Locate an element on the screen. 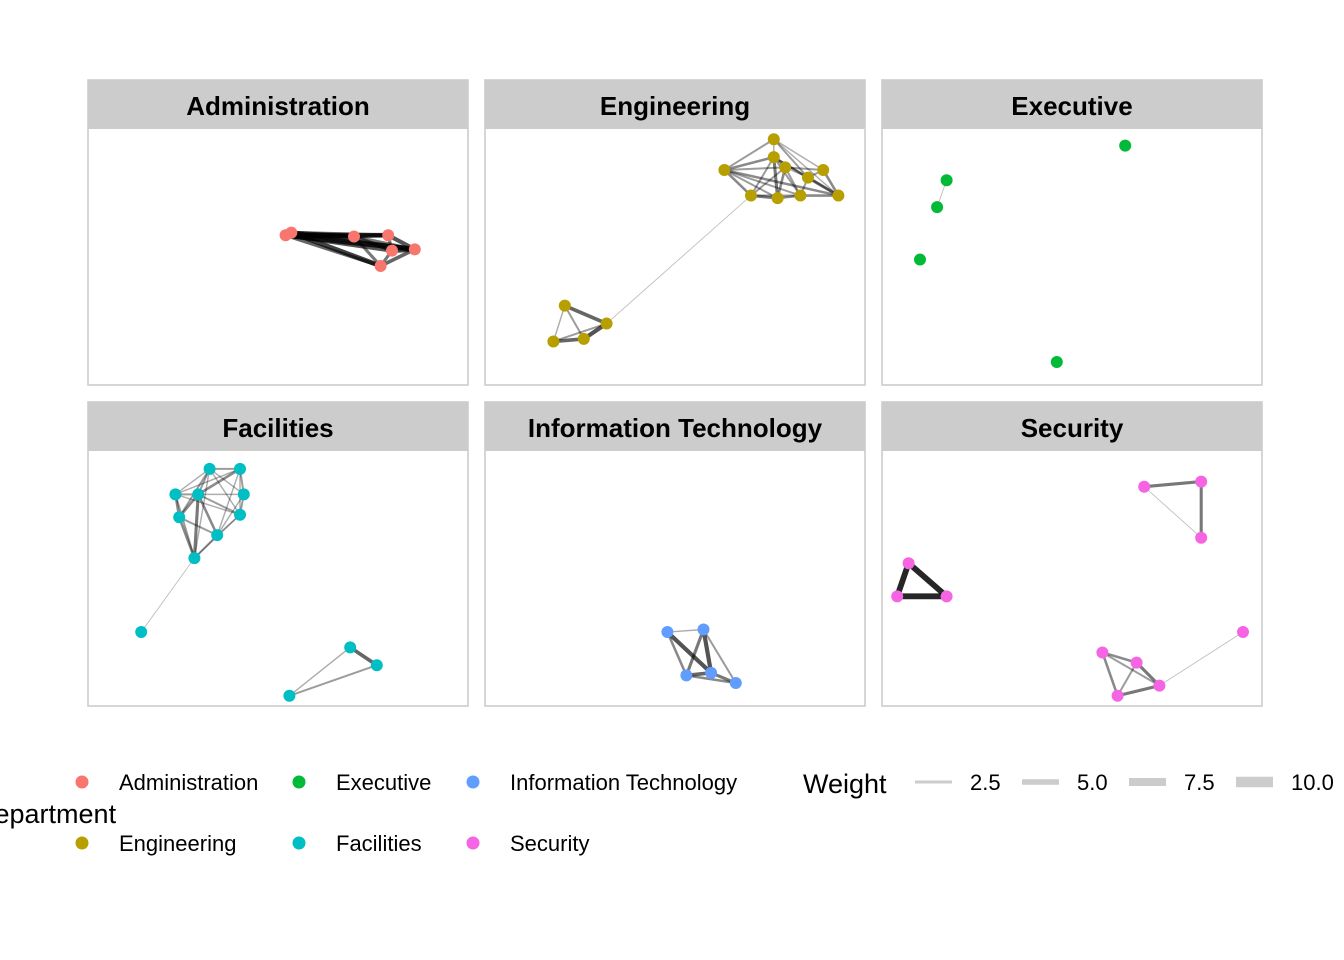 The height and width of the screenshot is (960, 1344). color-legend-title: Department is located at coordinates (58, 814).